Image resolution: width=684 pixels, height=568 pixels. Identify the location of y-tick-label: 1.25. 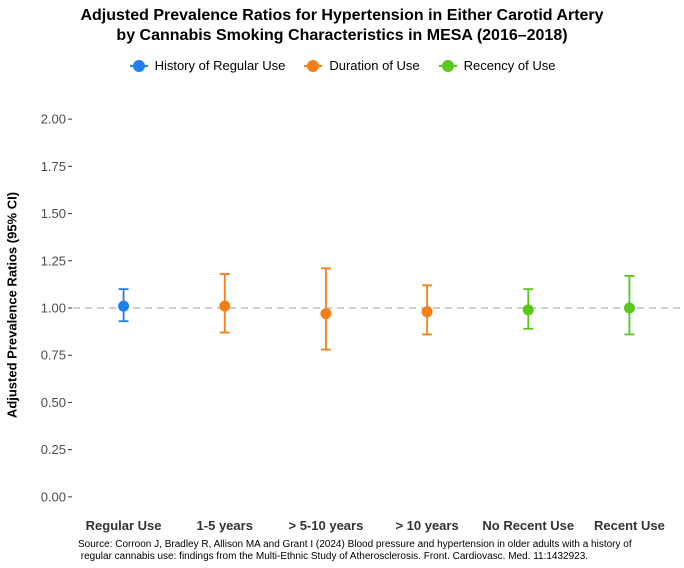
(53, 260).